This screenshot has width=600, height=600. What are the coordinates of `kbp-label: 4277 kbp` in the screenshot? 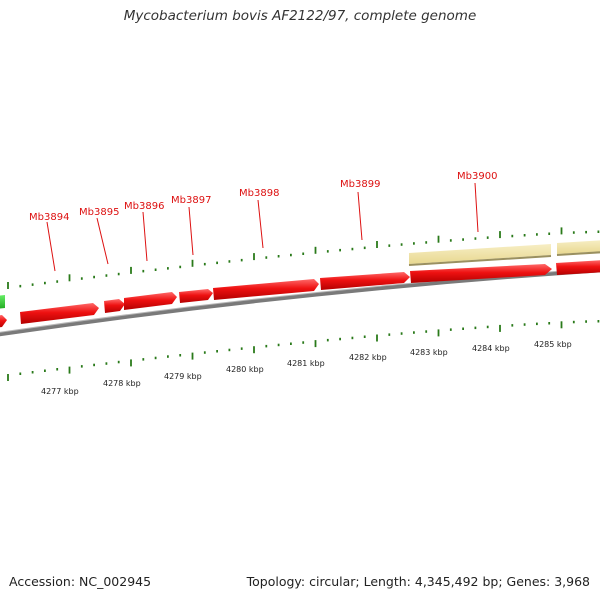 It's located at (60, 391).